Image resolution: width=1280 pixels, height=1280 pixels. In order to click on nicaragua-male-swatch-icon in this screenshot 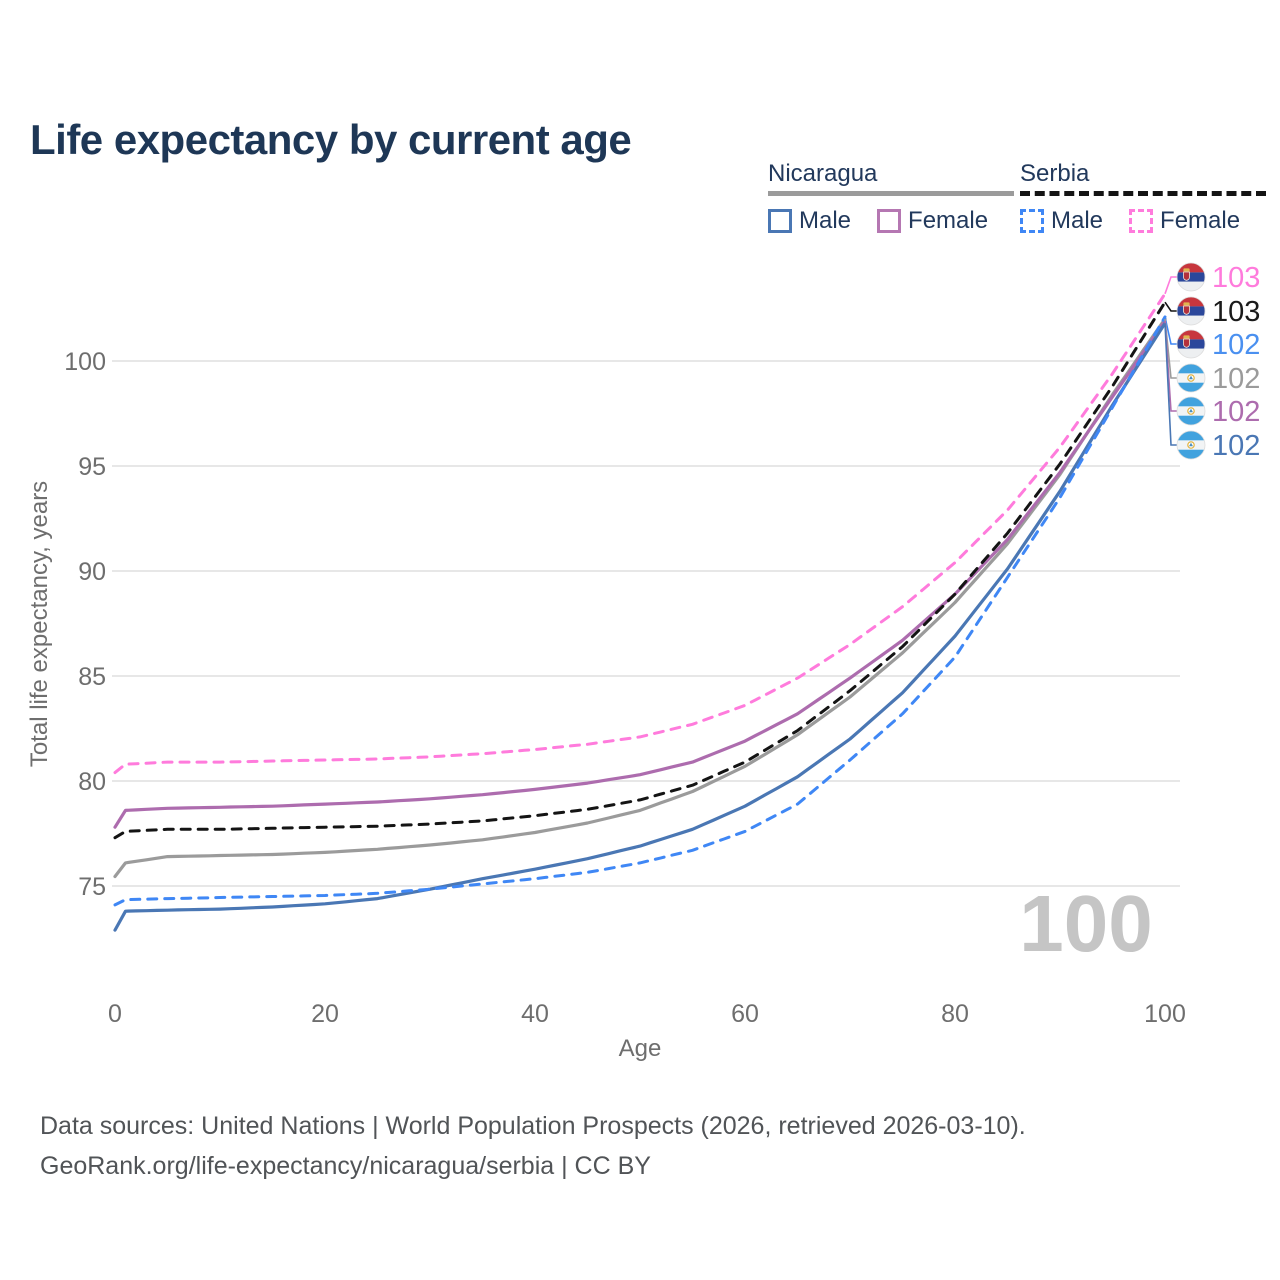, I will do `click(780, 221)`.